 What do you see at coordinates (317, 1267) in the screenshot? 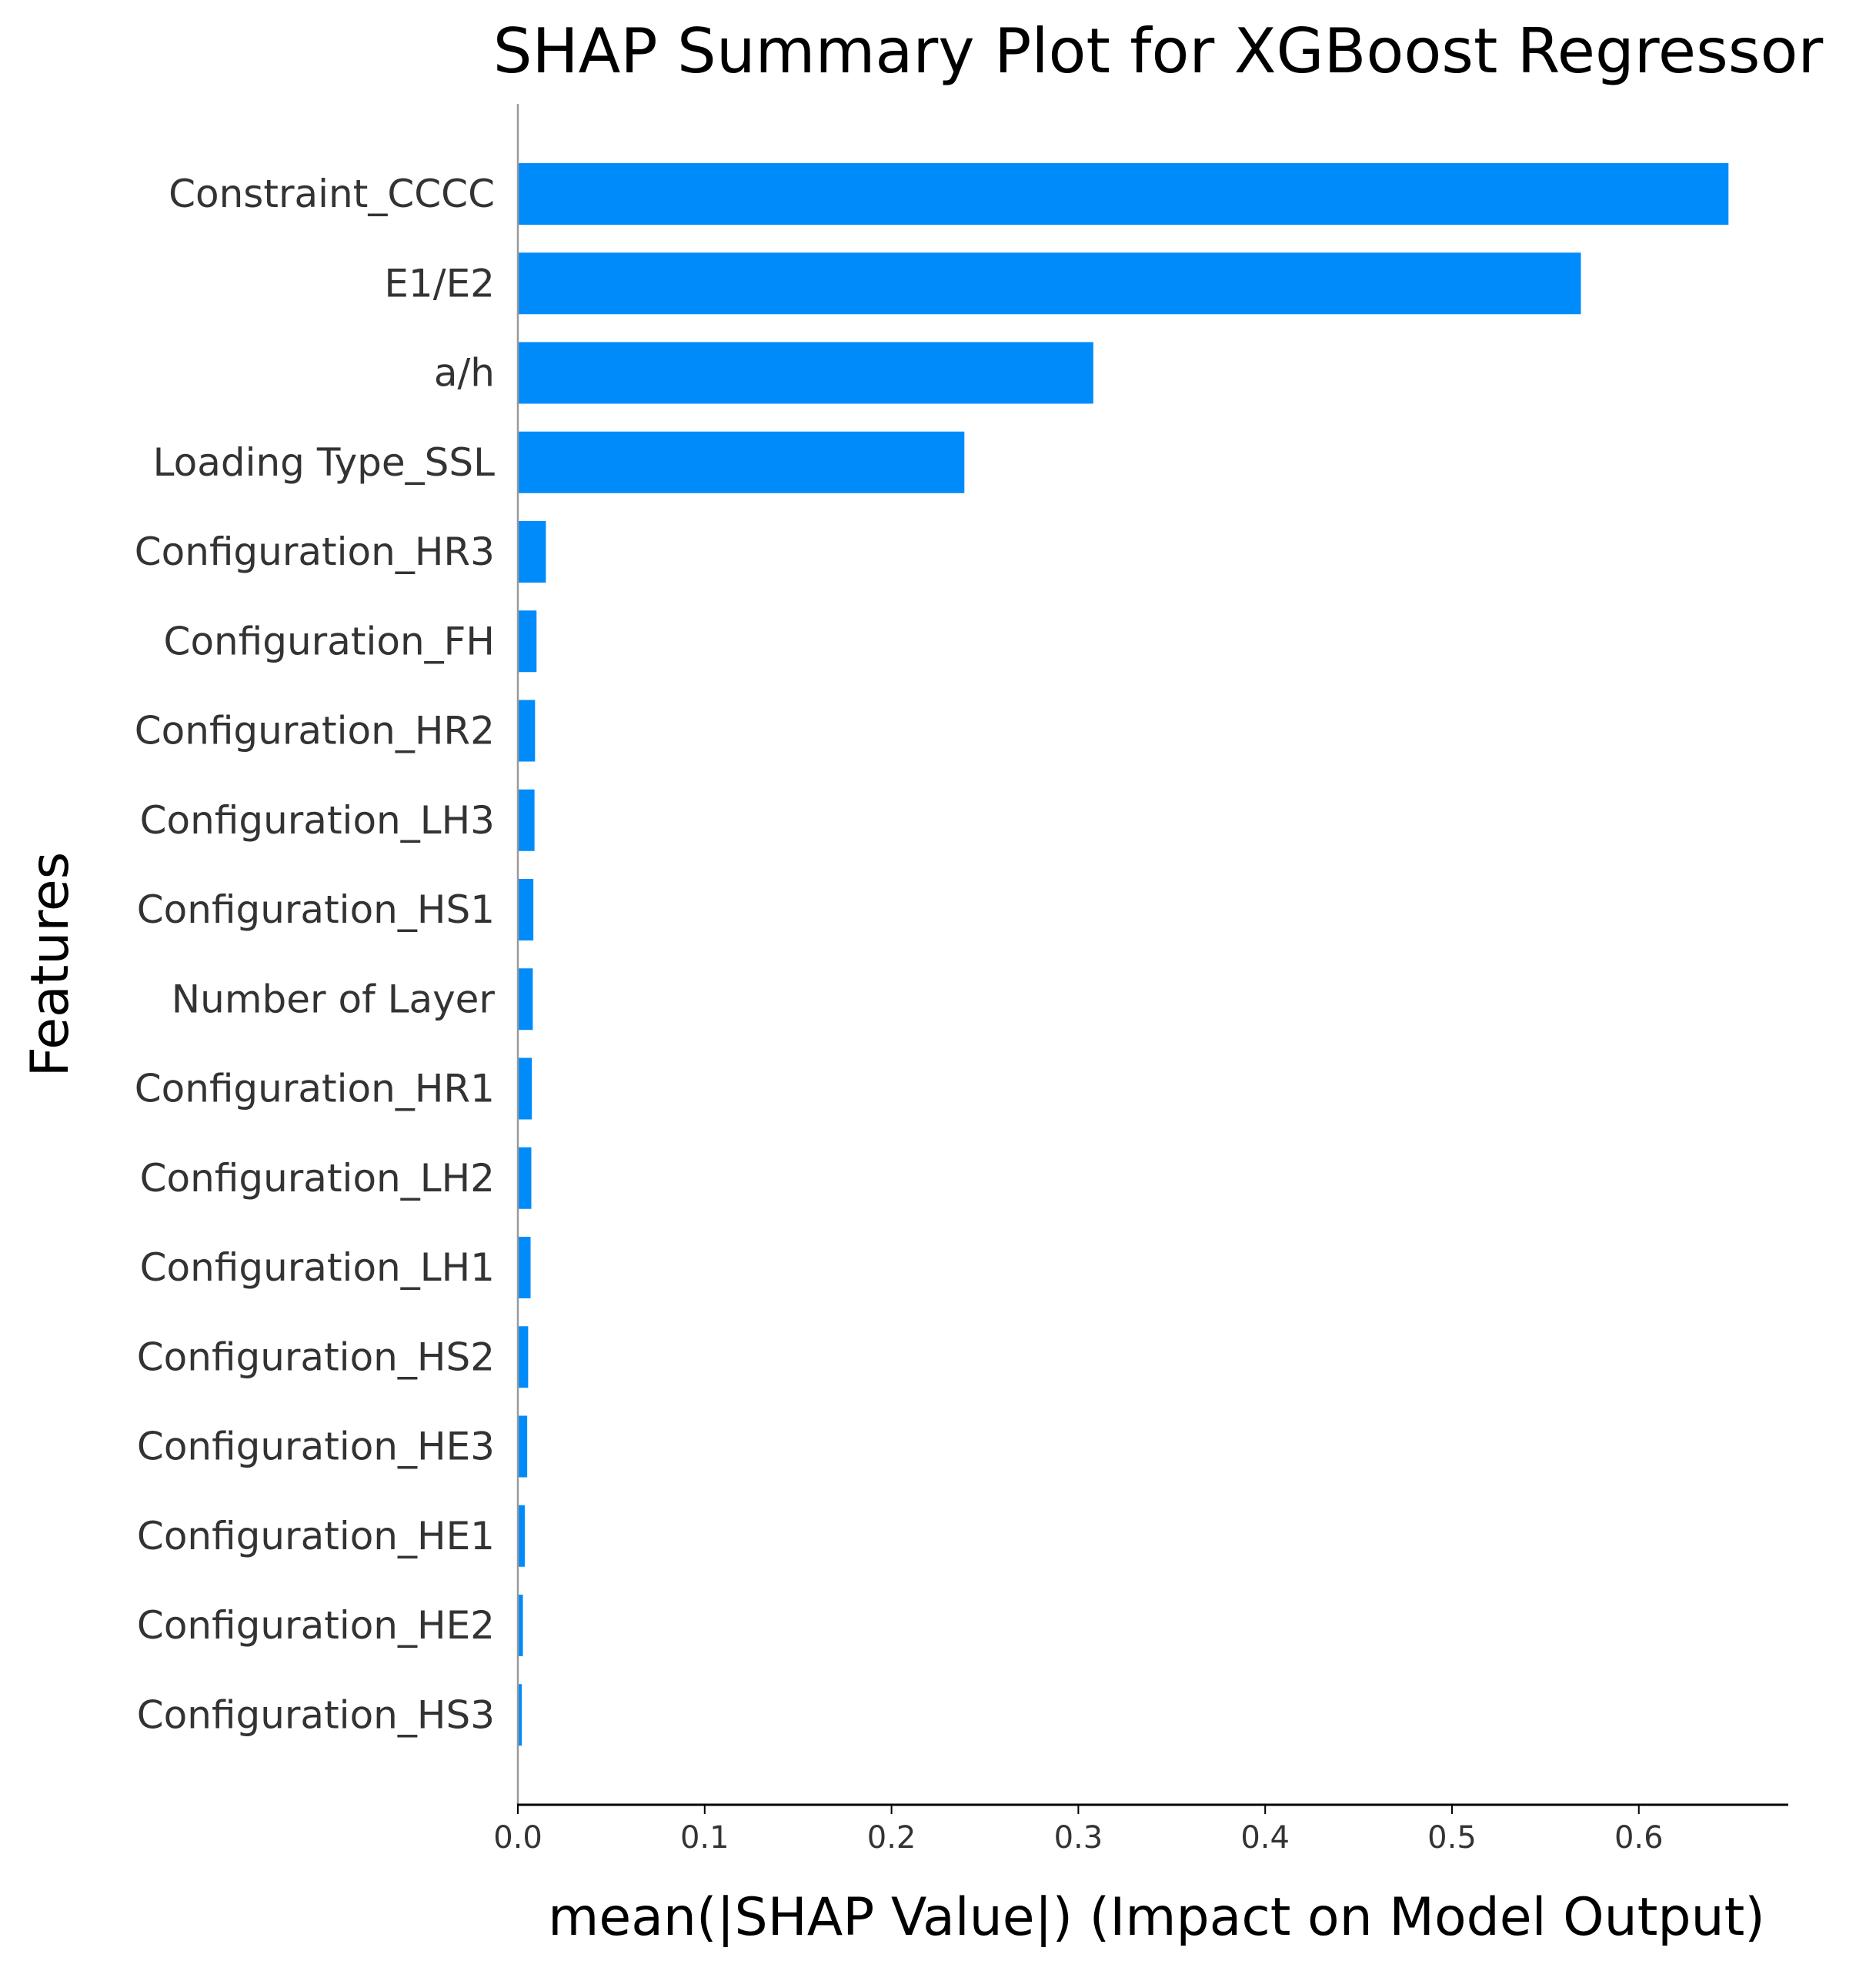
I see `category-label: Configuration_LH1` at bounding box center [317, 1267].